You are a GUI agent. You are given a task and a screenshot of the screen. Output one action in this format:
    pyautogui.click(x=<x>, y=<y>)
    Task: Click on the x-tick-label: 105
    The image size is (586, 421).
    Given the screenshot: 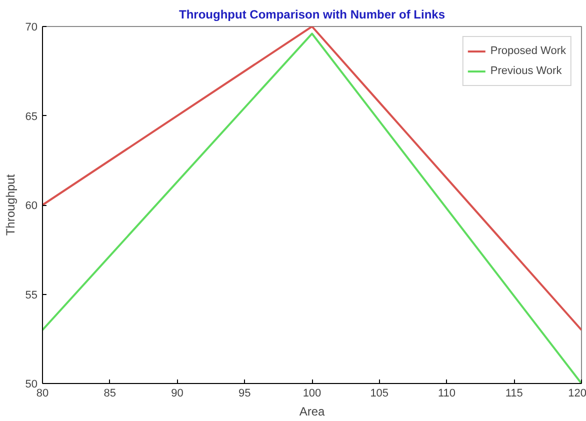 What is the action you would take?
    pyautogui.click(x=379, y=394)
    